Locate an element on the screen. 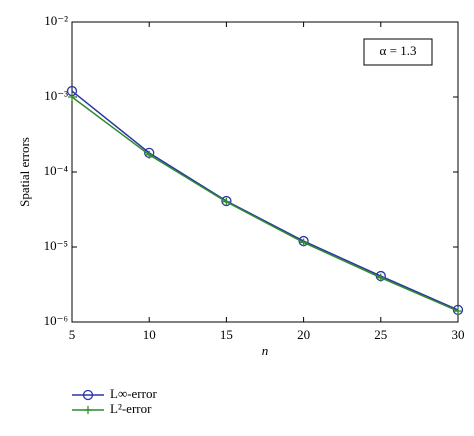 Image resolution: width=474 pixels, height=436 pixels. x-tick-label: 5 is located at coordinates (72, 334).